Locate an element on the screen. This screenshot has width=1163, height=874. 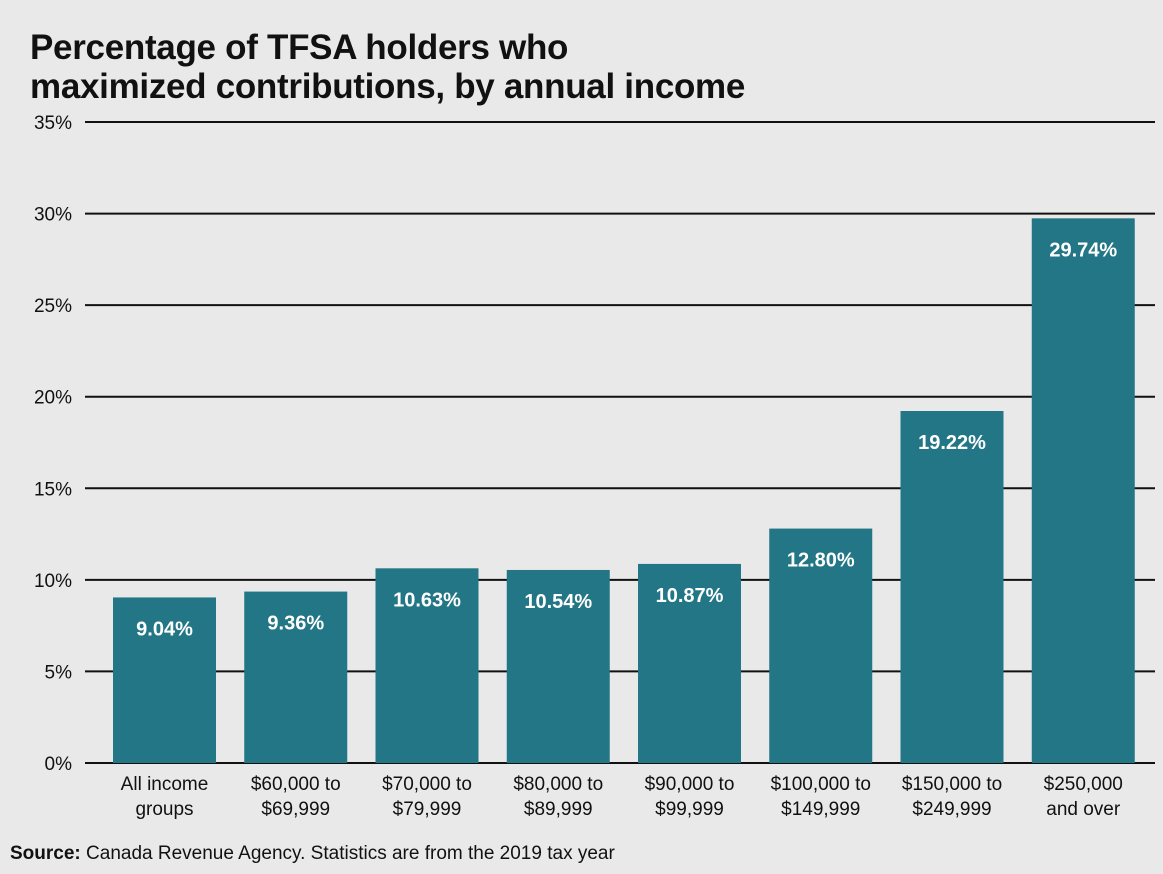
x-tick-label: $60,000 to is located at coordinates (296, 784).